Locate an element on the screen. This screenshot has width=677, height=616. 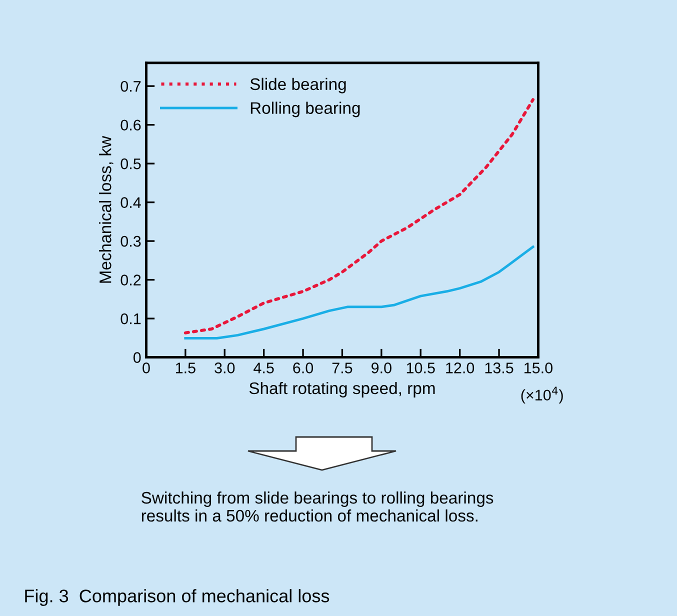
x-tick-label: 15.0 is located at coordinates (538, 368).